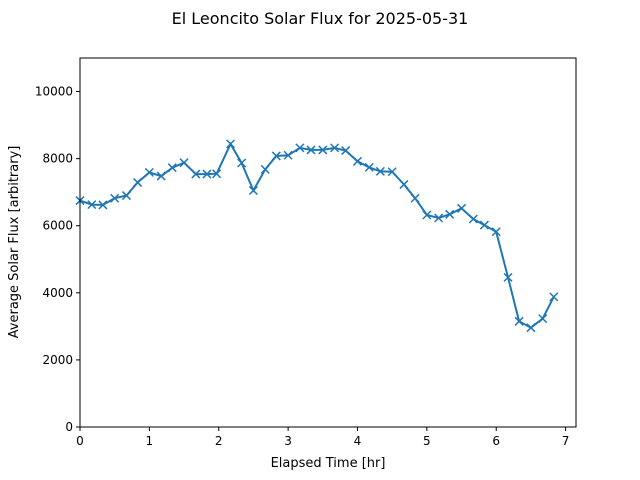  I want to click on chart-title: El Leoncito Solar Flux for 2025-05-31, so click(320, 18).